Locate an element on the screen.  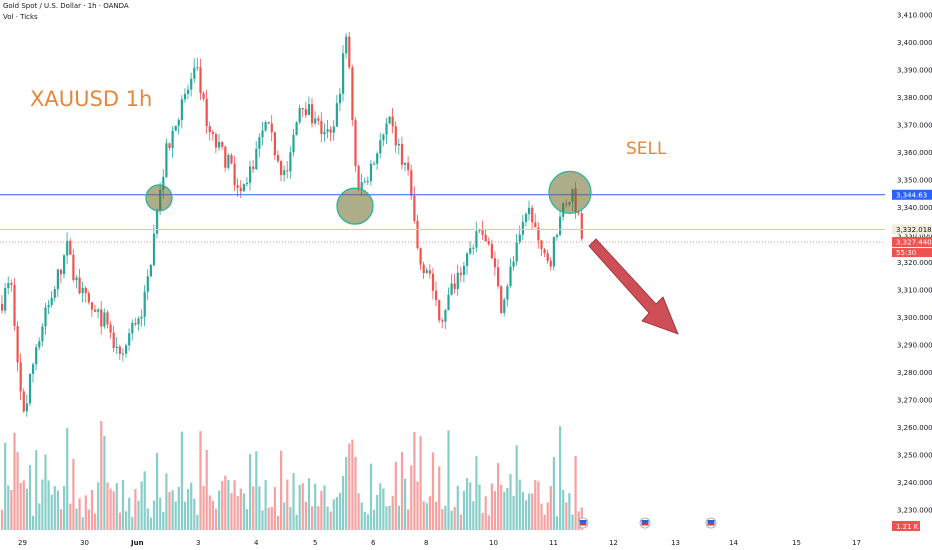
time-tick-label: 13 is located at coordinates (675, 543).